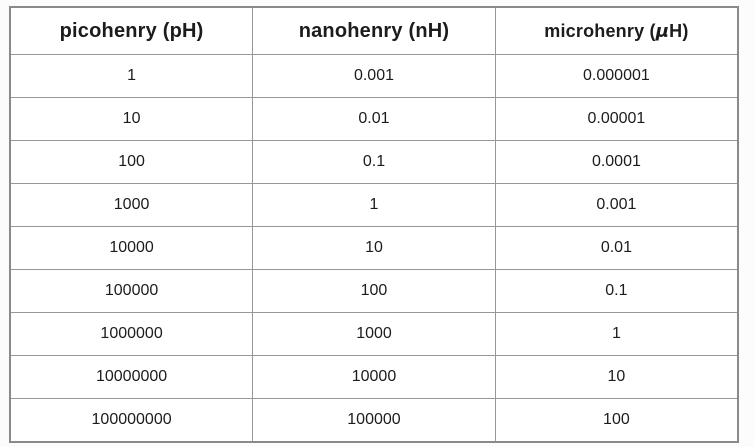  I want to click on table-row: 1000000 1000 1, so click(374, 334).